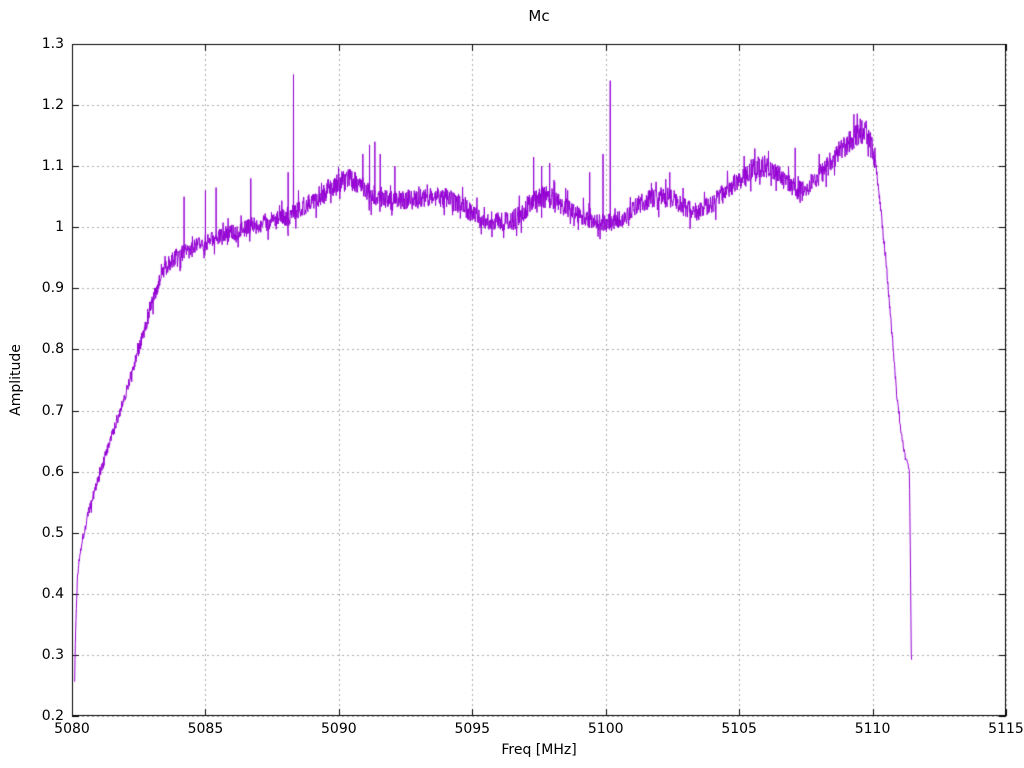 This screenshot has height=768, width=1024. What do you see at coordinates (52, 410) in the screenshot?
I see `y-tick-label: 0.7` at bounding box center [52, 410].